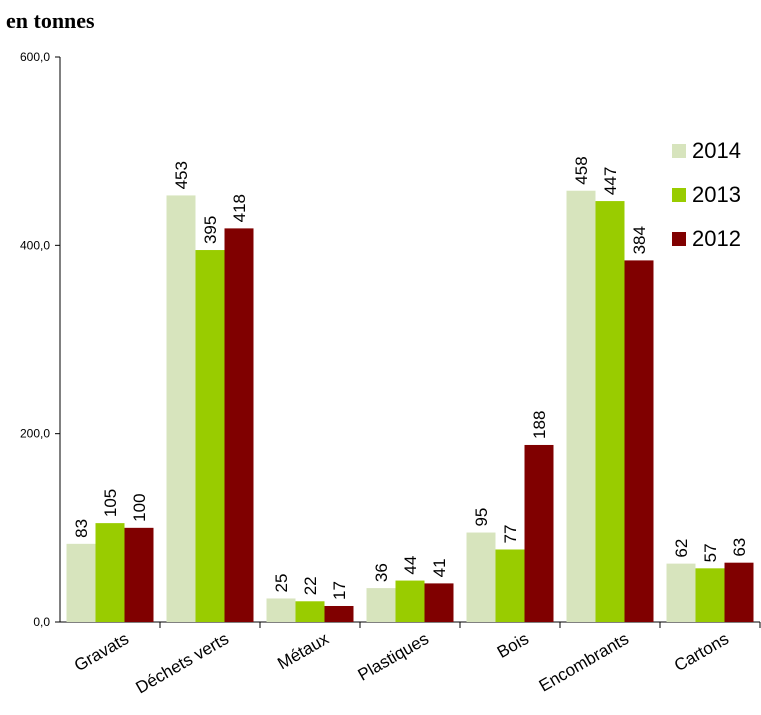 The width and height of the screenshot is (761, 715). Describe the element at coordinates (41, 622) in the screenshot. I see `y-tick-label: 0,0` at that location.